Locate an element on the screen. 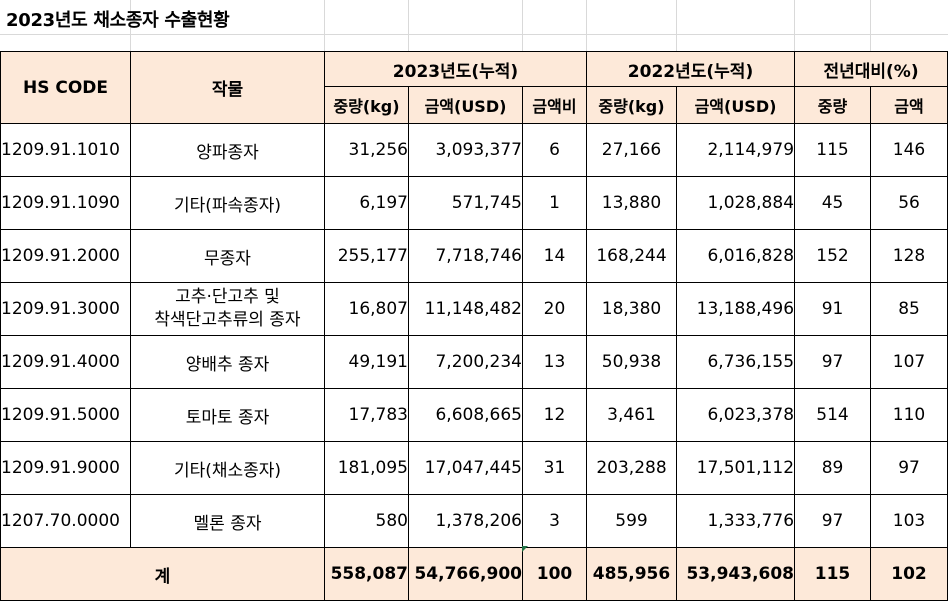 The width and height of the screenshot is (948, 601). amount-2023-cell: 7,200,234 is located at coordinates (465, 362).